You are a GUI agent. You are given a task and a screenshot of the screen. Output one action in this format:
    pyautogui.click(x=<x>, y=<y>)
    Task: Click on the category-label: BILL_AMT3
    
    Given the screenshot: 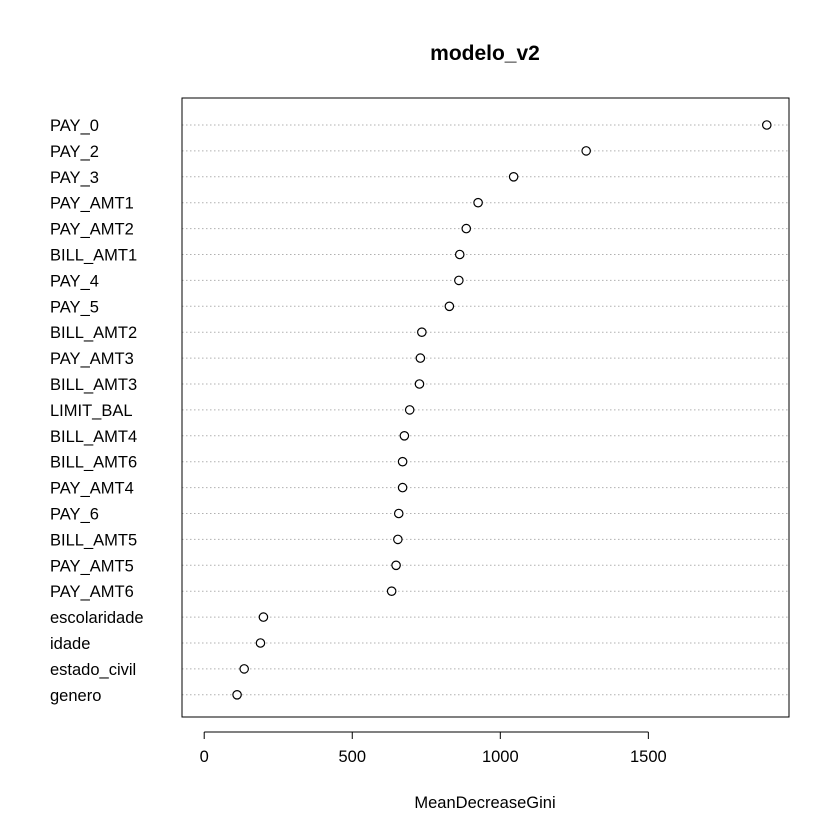 What is the action you would take?
    pyautogui.click(x=93, y=385)
    